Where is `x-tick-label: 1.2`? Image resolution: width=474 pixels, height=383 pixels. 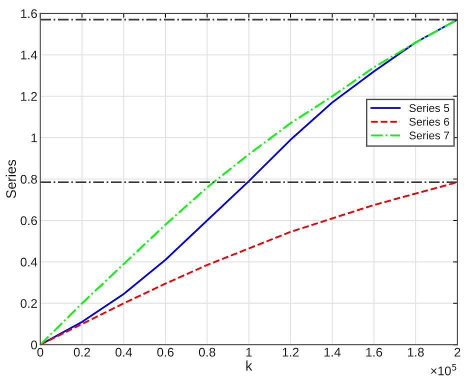 x-tick-label: 1.2 is located at coordinates (290, 352).